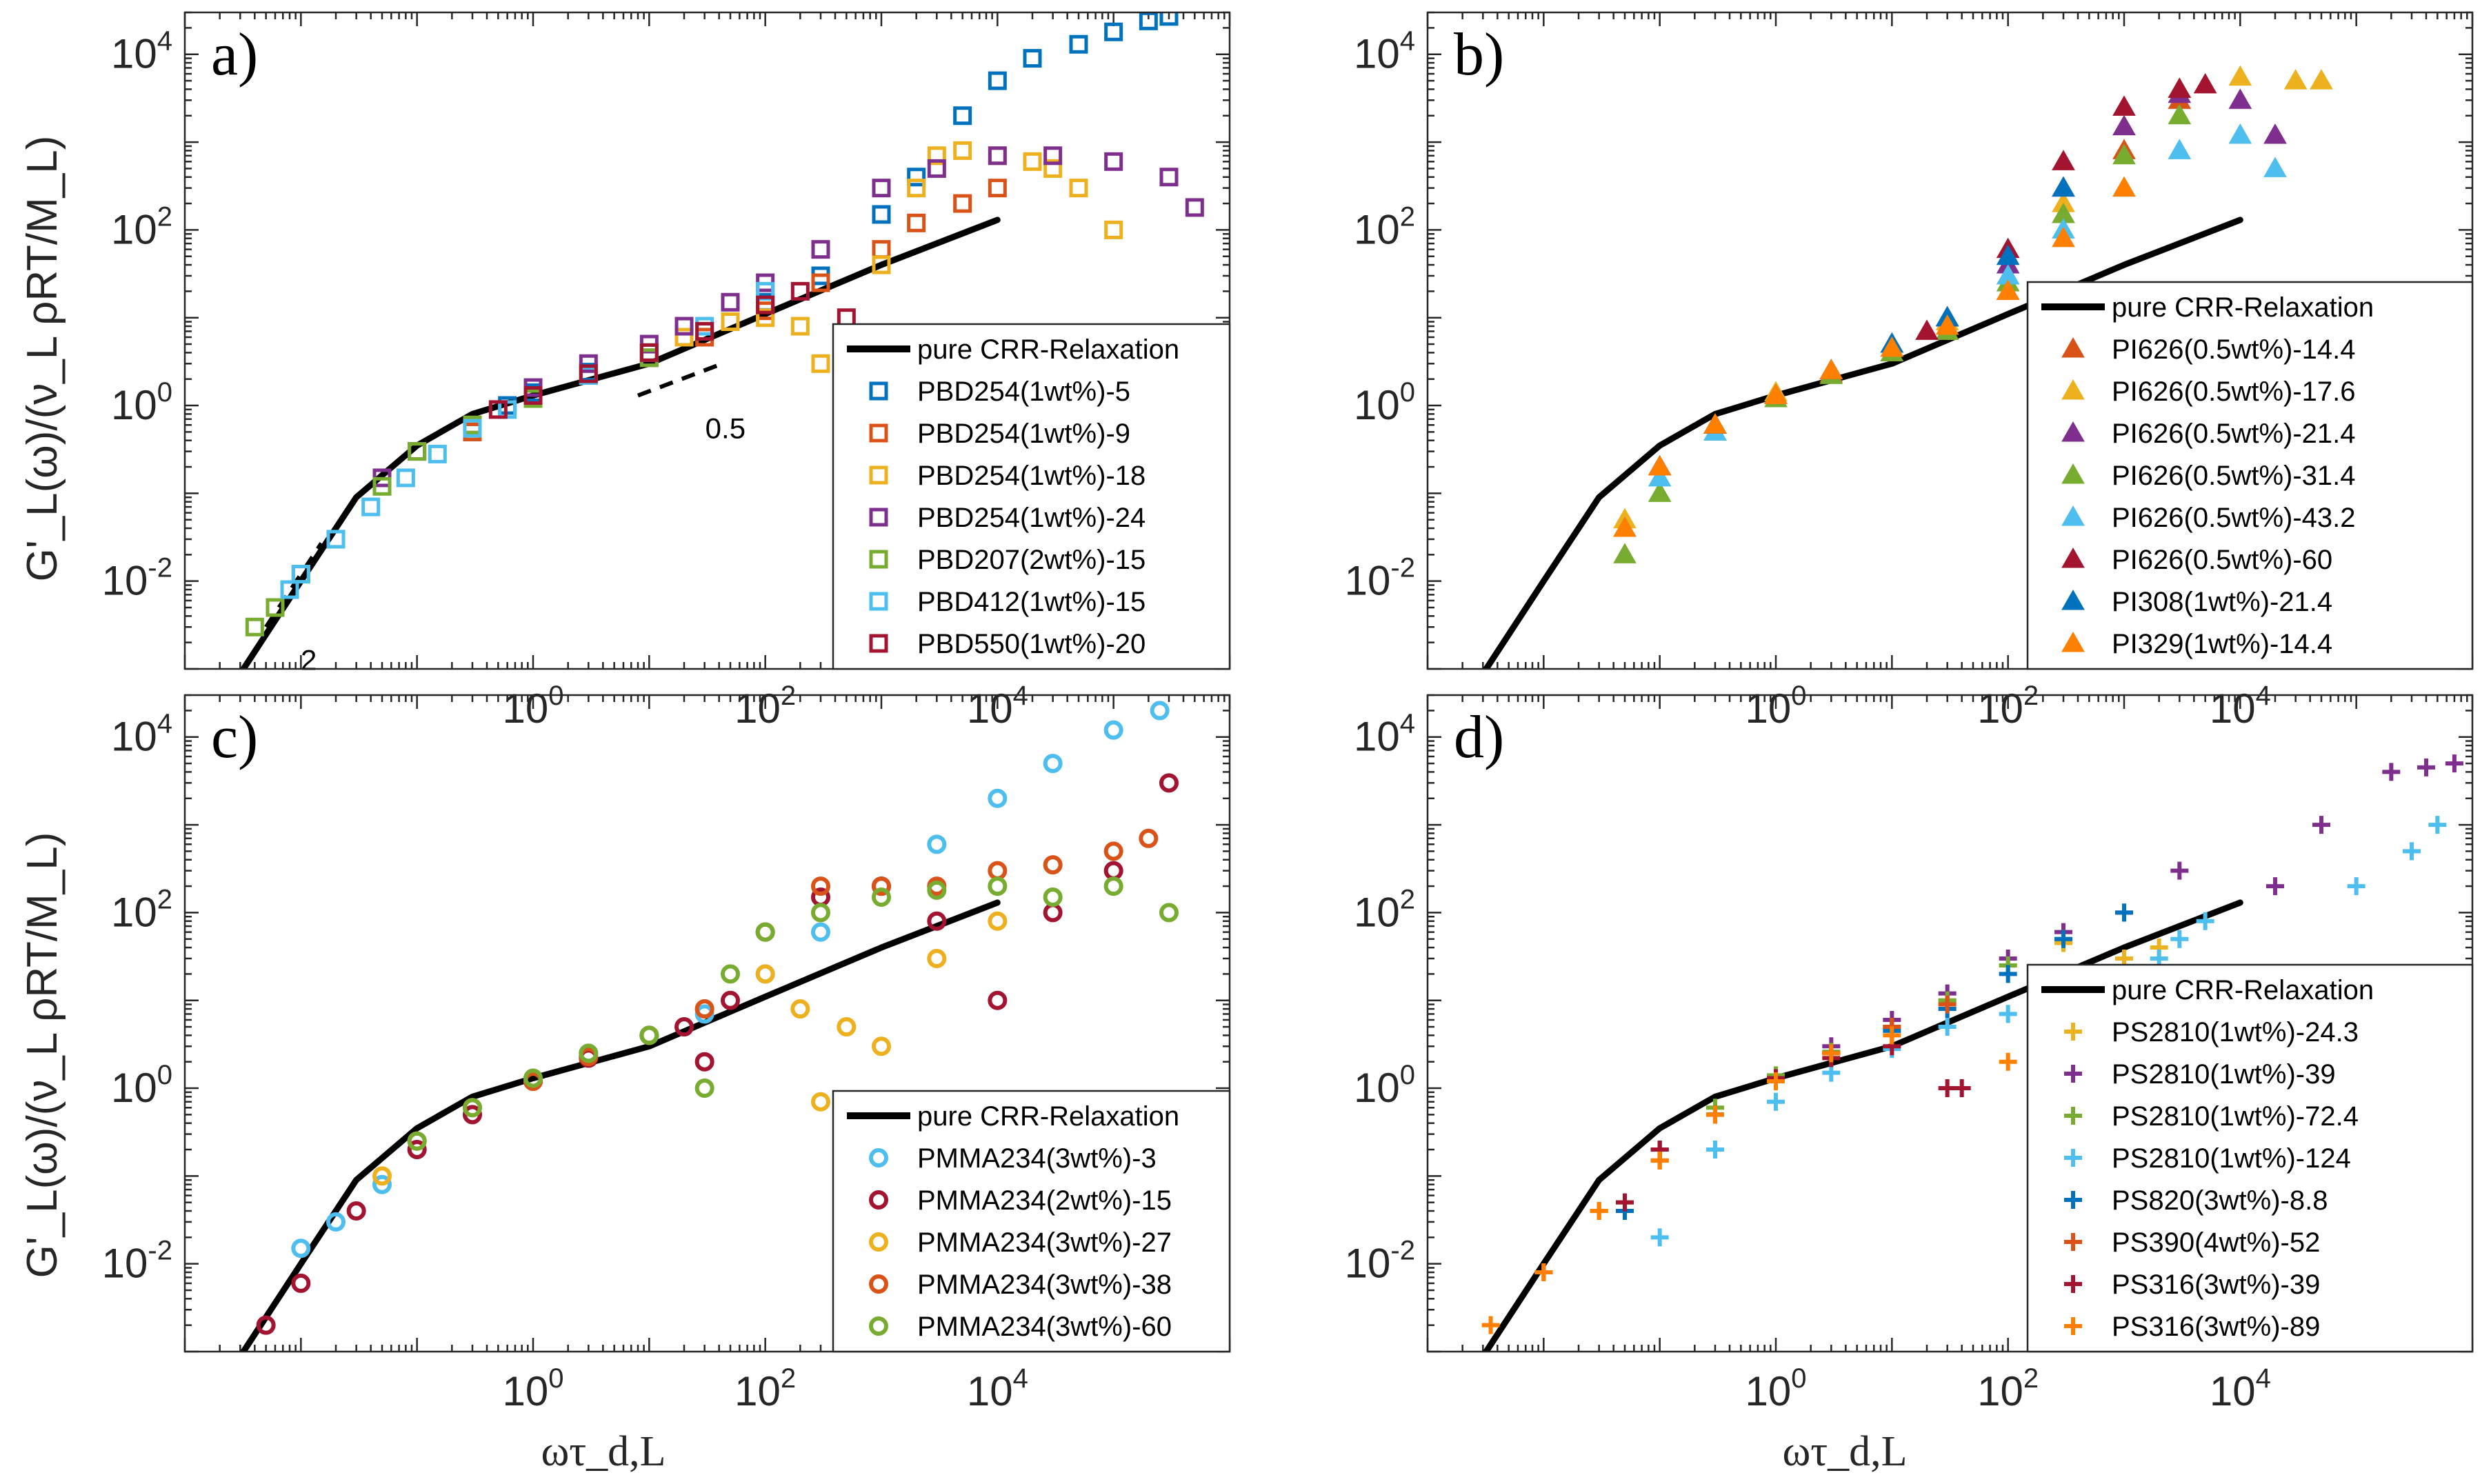 This screenshot has height=1484, width=2491. Describe the element at coordinates (2234, 349) in the screenshot. I see `legend-entry-label: PI626(0.5wt%)-14.4` at that location.